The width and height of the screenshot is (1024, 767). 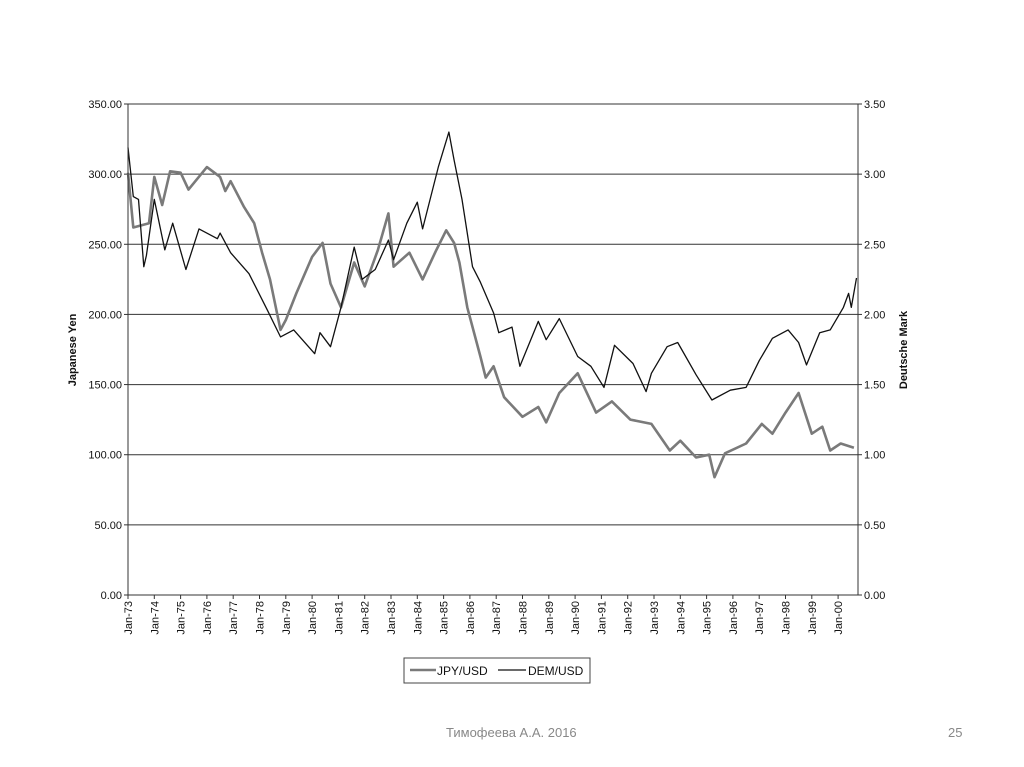 I want to click on x-tick-label: Jan-96, so click(x=734, y=618).